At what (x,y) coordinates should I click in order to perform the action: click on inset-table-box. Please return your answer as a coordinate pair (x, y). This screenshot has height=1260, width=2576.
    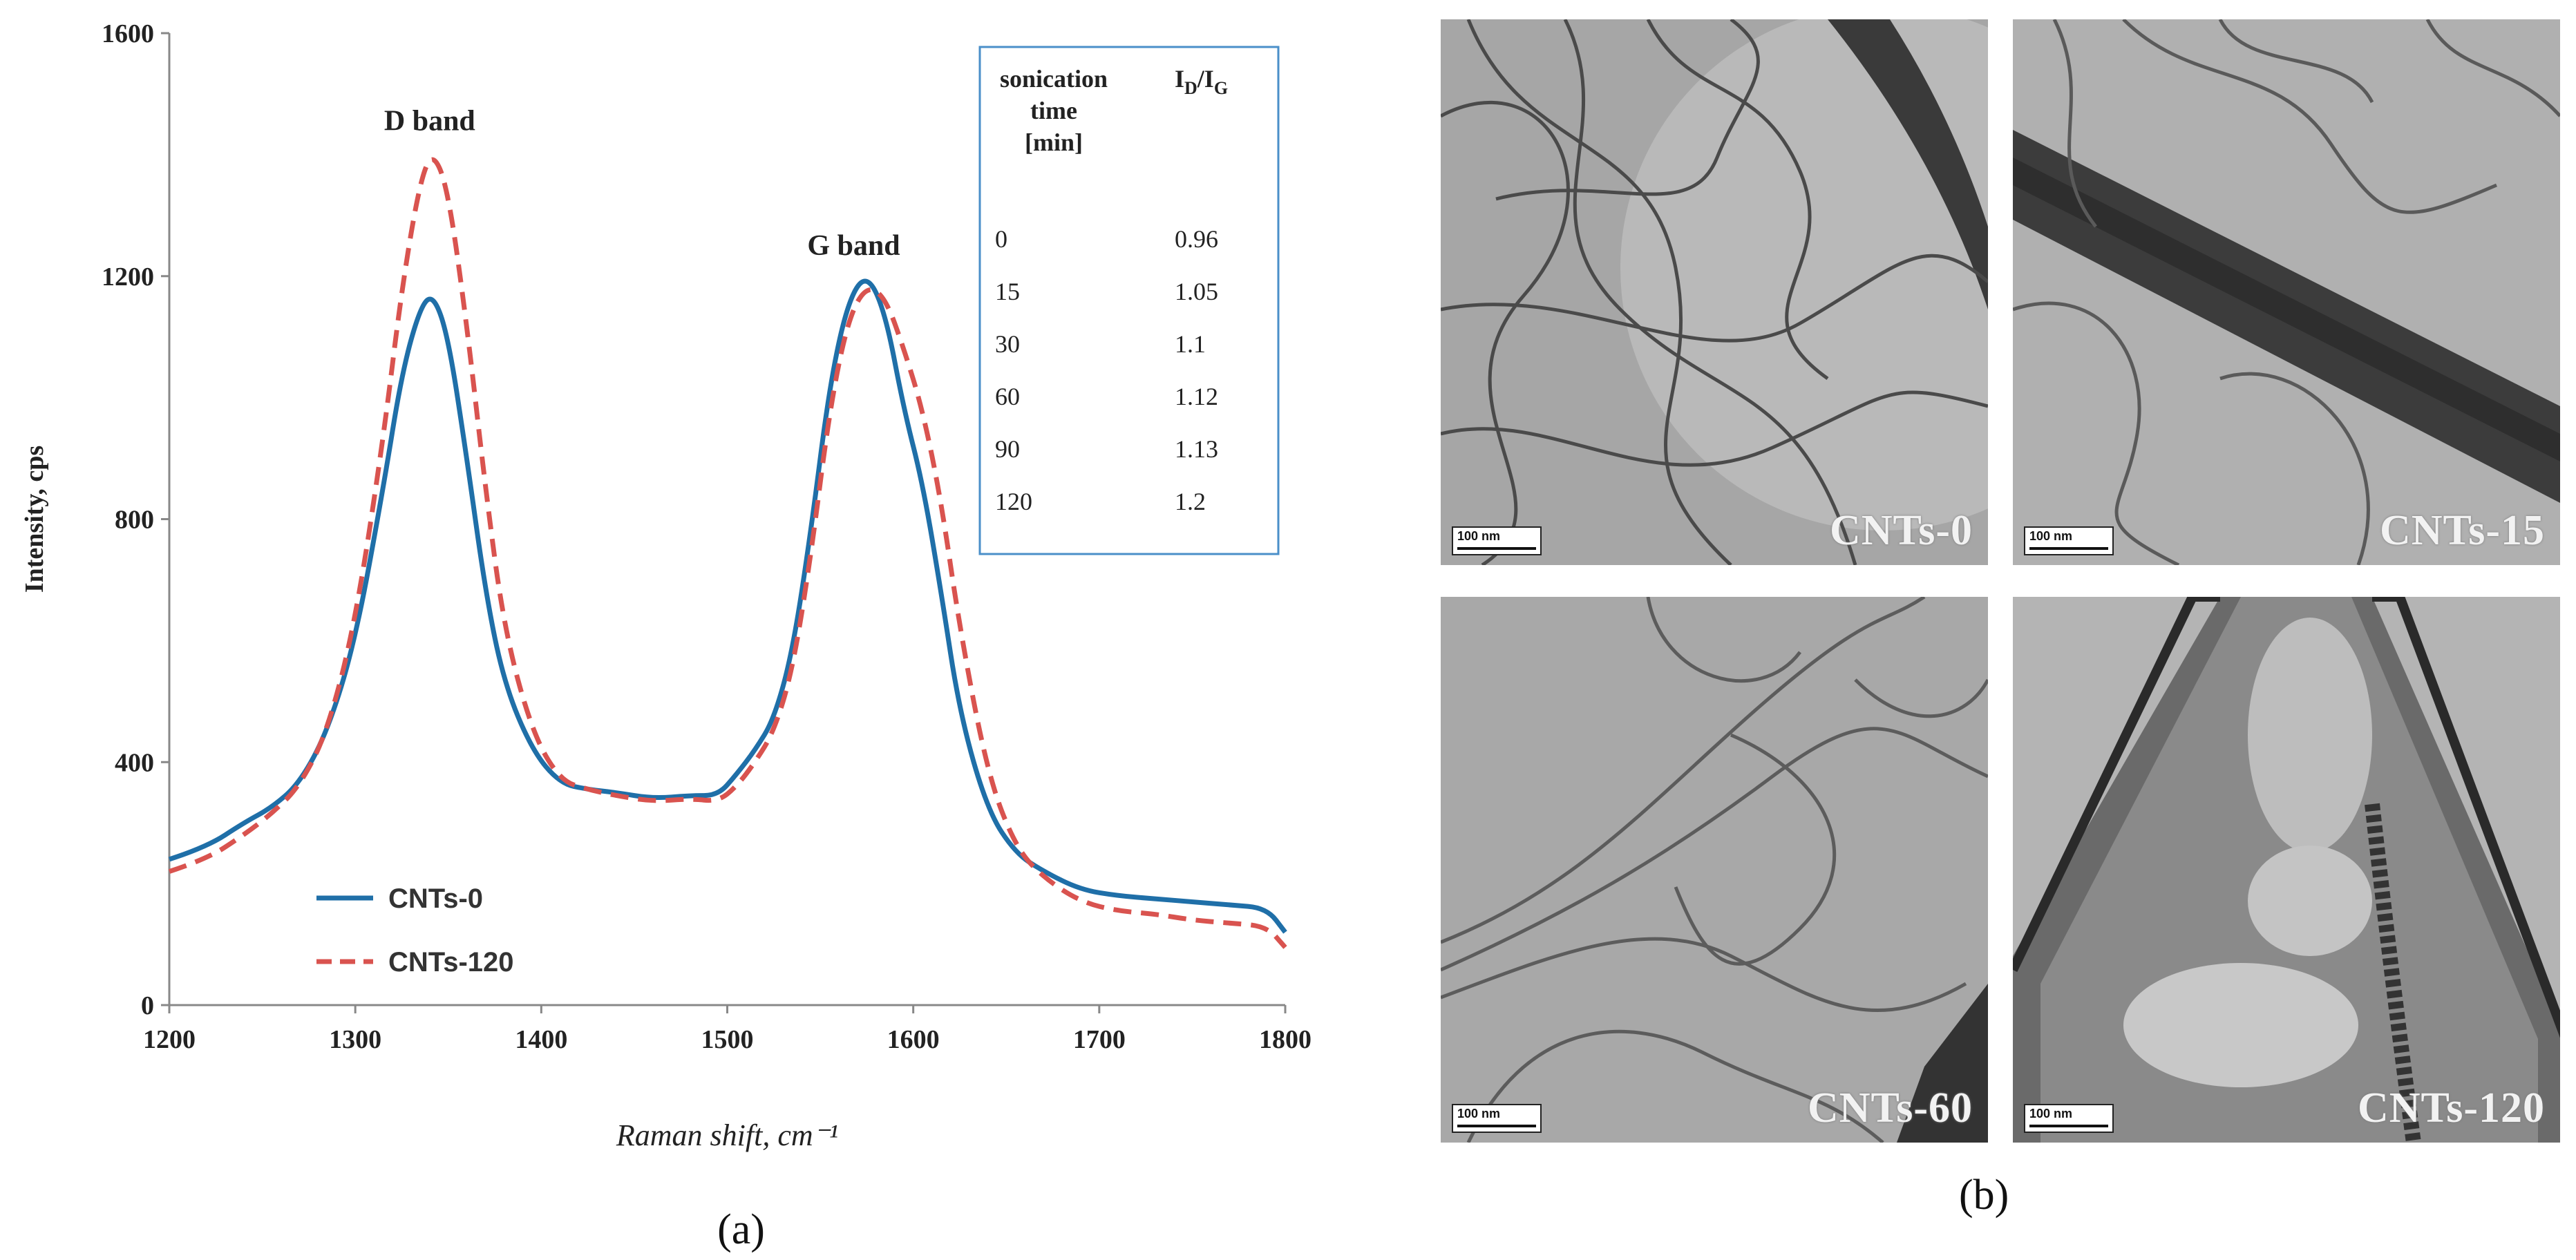
    Looking at the image, I should click on (1129, 300).